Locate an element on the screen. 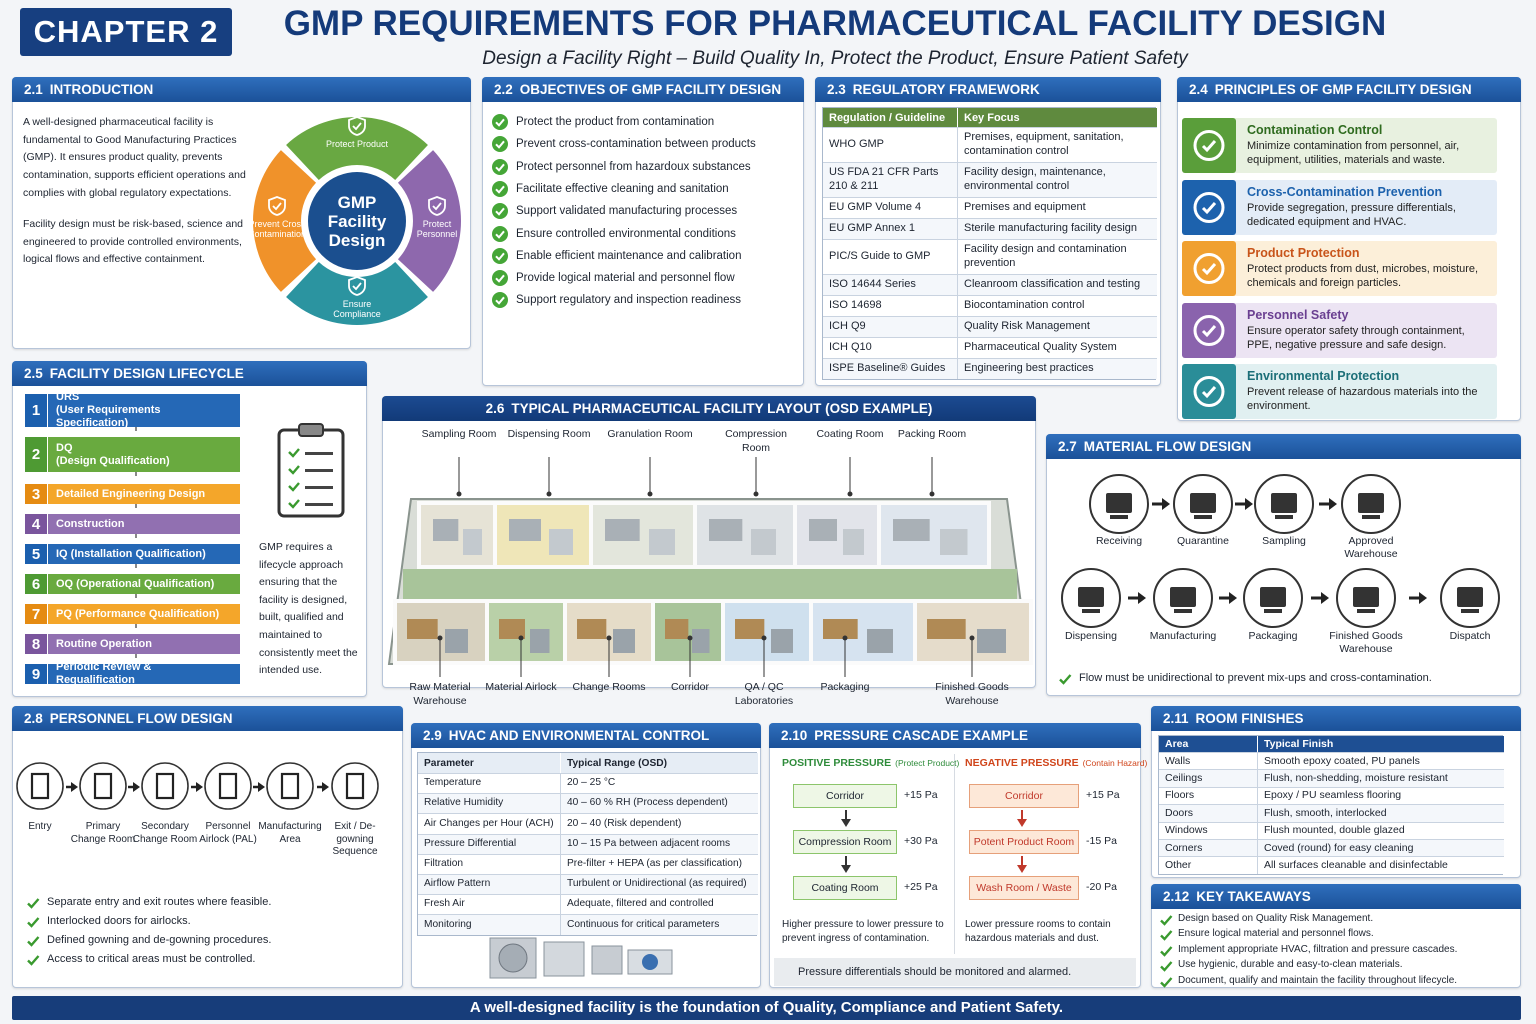  step-body: PQ (Performance Qualification) is located at coordinates (144, 614).